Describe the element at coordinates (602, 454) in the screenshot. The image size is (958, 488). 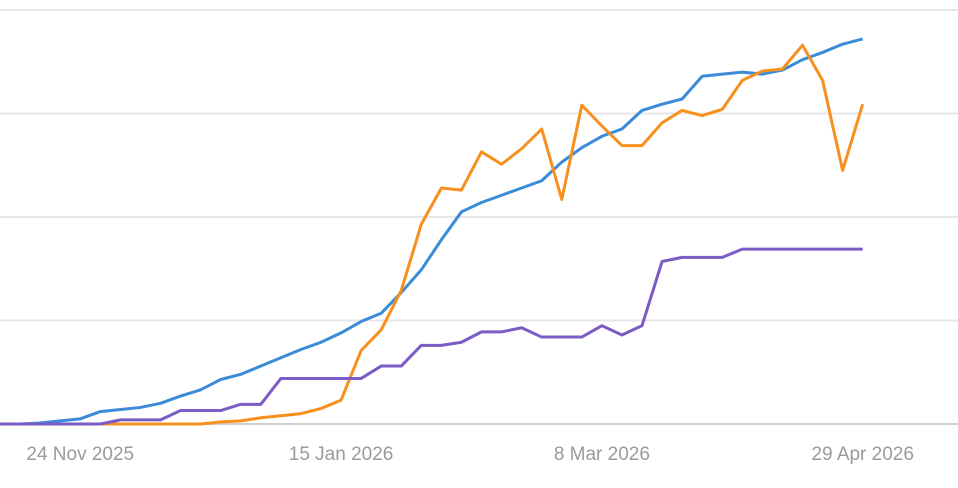
I see `x-tick-label: 8 Mar 2026` at that location.